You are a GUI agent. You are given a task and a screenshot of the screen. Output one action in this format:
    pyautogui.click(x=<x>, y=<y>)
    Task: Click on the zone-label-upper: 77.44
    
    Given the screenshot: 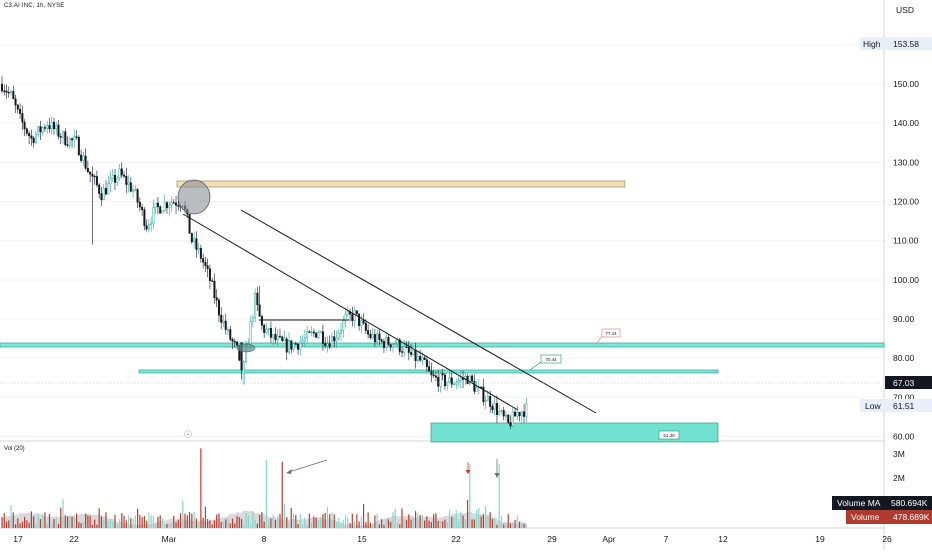 What is the action you would take?
    pyautogui.click(x=611, y=333)
    